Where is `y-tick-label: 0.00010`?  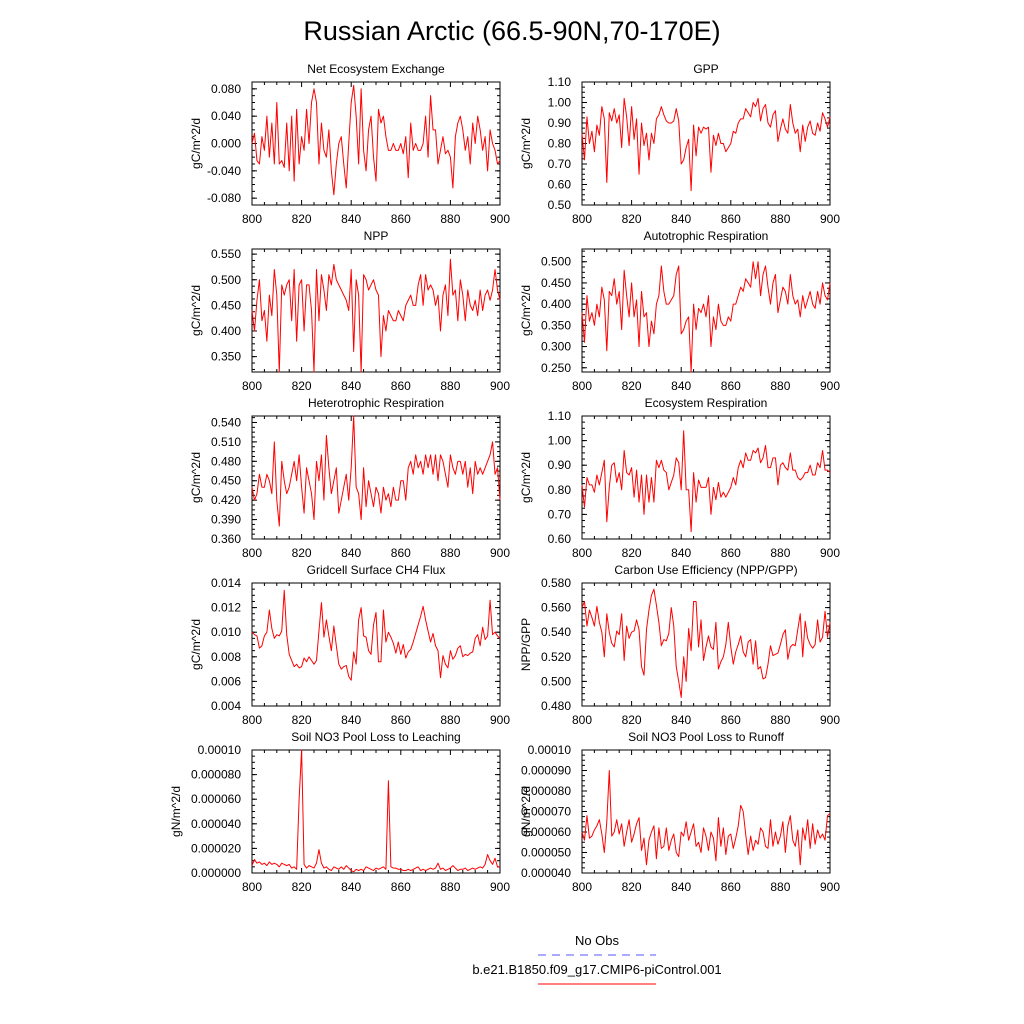 y-tick-label: 0.00010 is located at coordinates (550, 750).